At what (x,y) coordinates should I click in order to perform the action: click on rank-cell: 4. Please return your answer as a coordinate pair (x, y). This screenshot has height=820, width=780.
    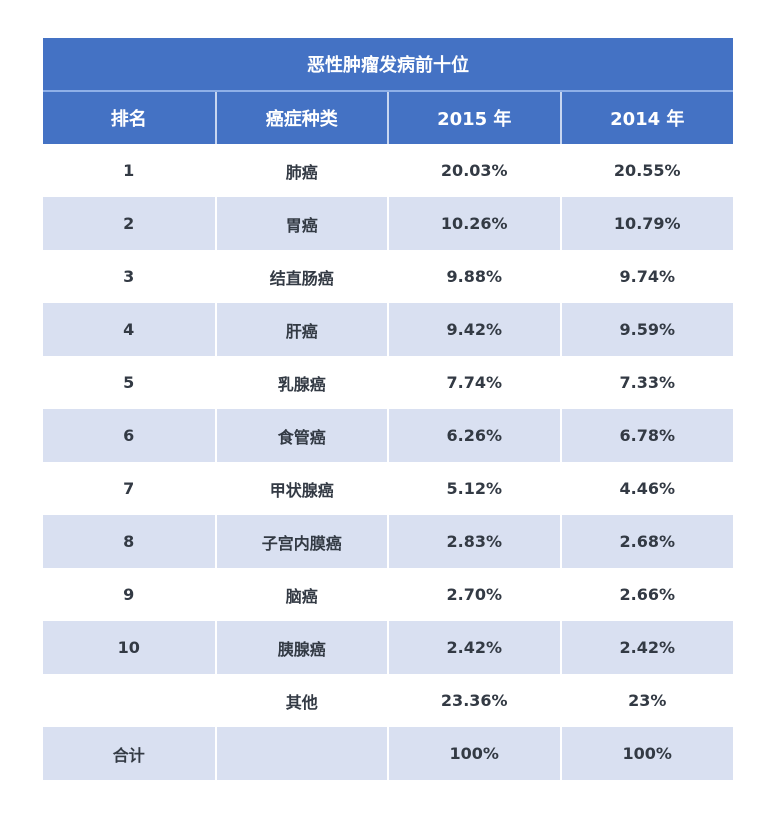
    Looking at the image, I should click on (130, 329).